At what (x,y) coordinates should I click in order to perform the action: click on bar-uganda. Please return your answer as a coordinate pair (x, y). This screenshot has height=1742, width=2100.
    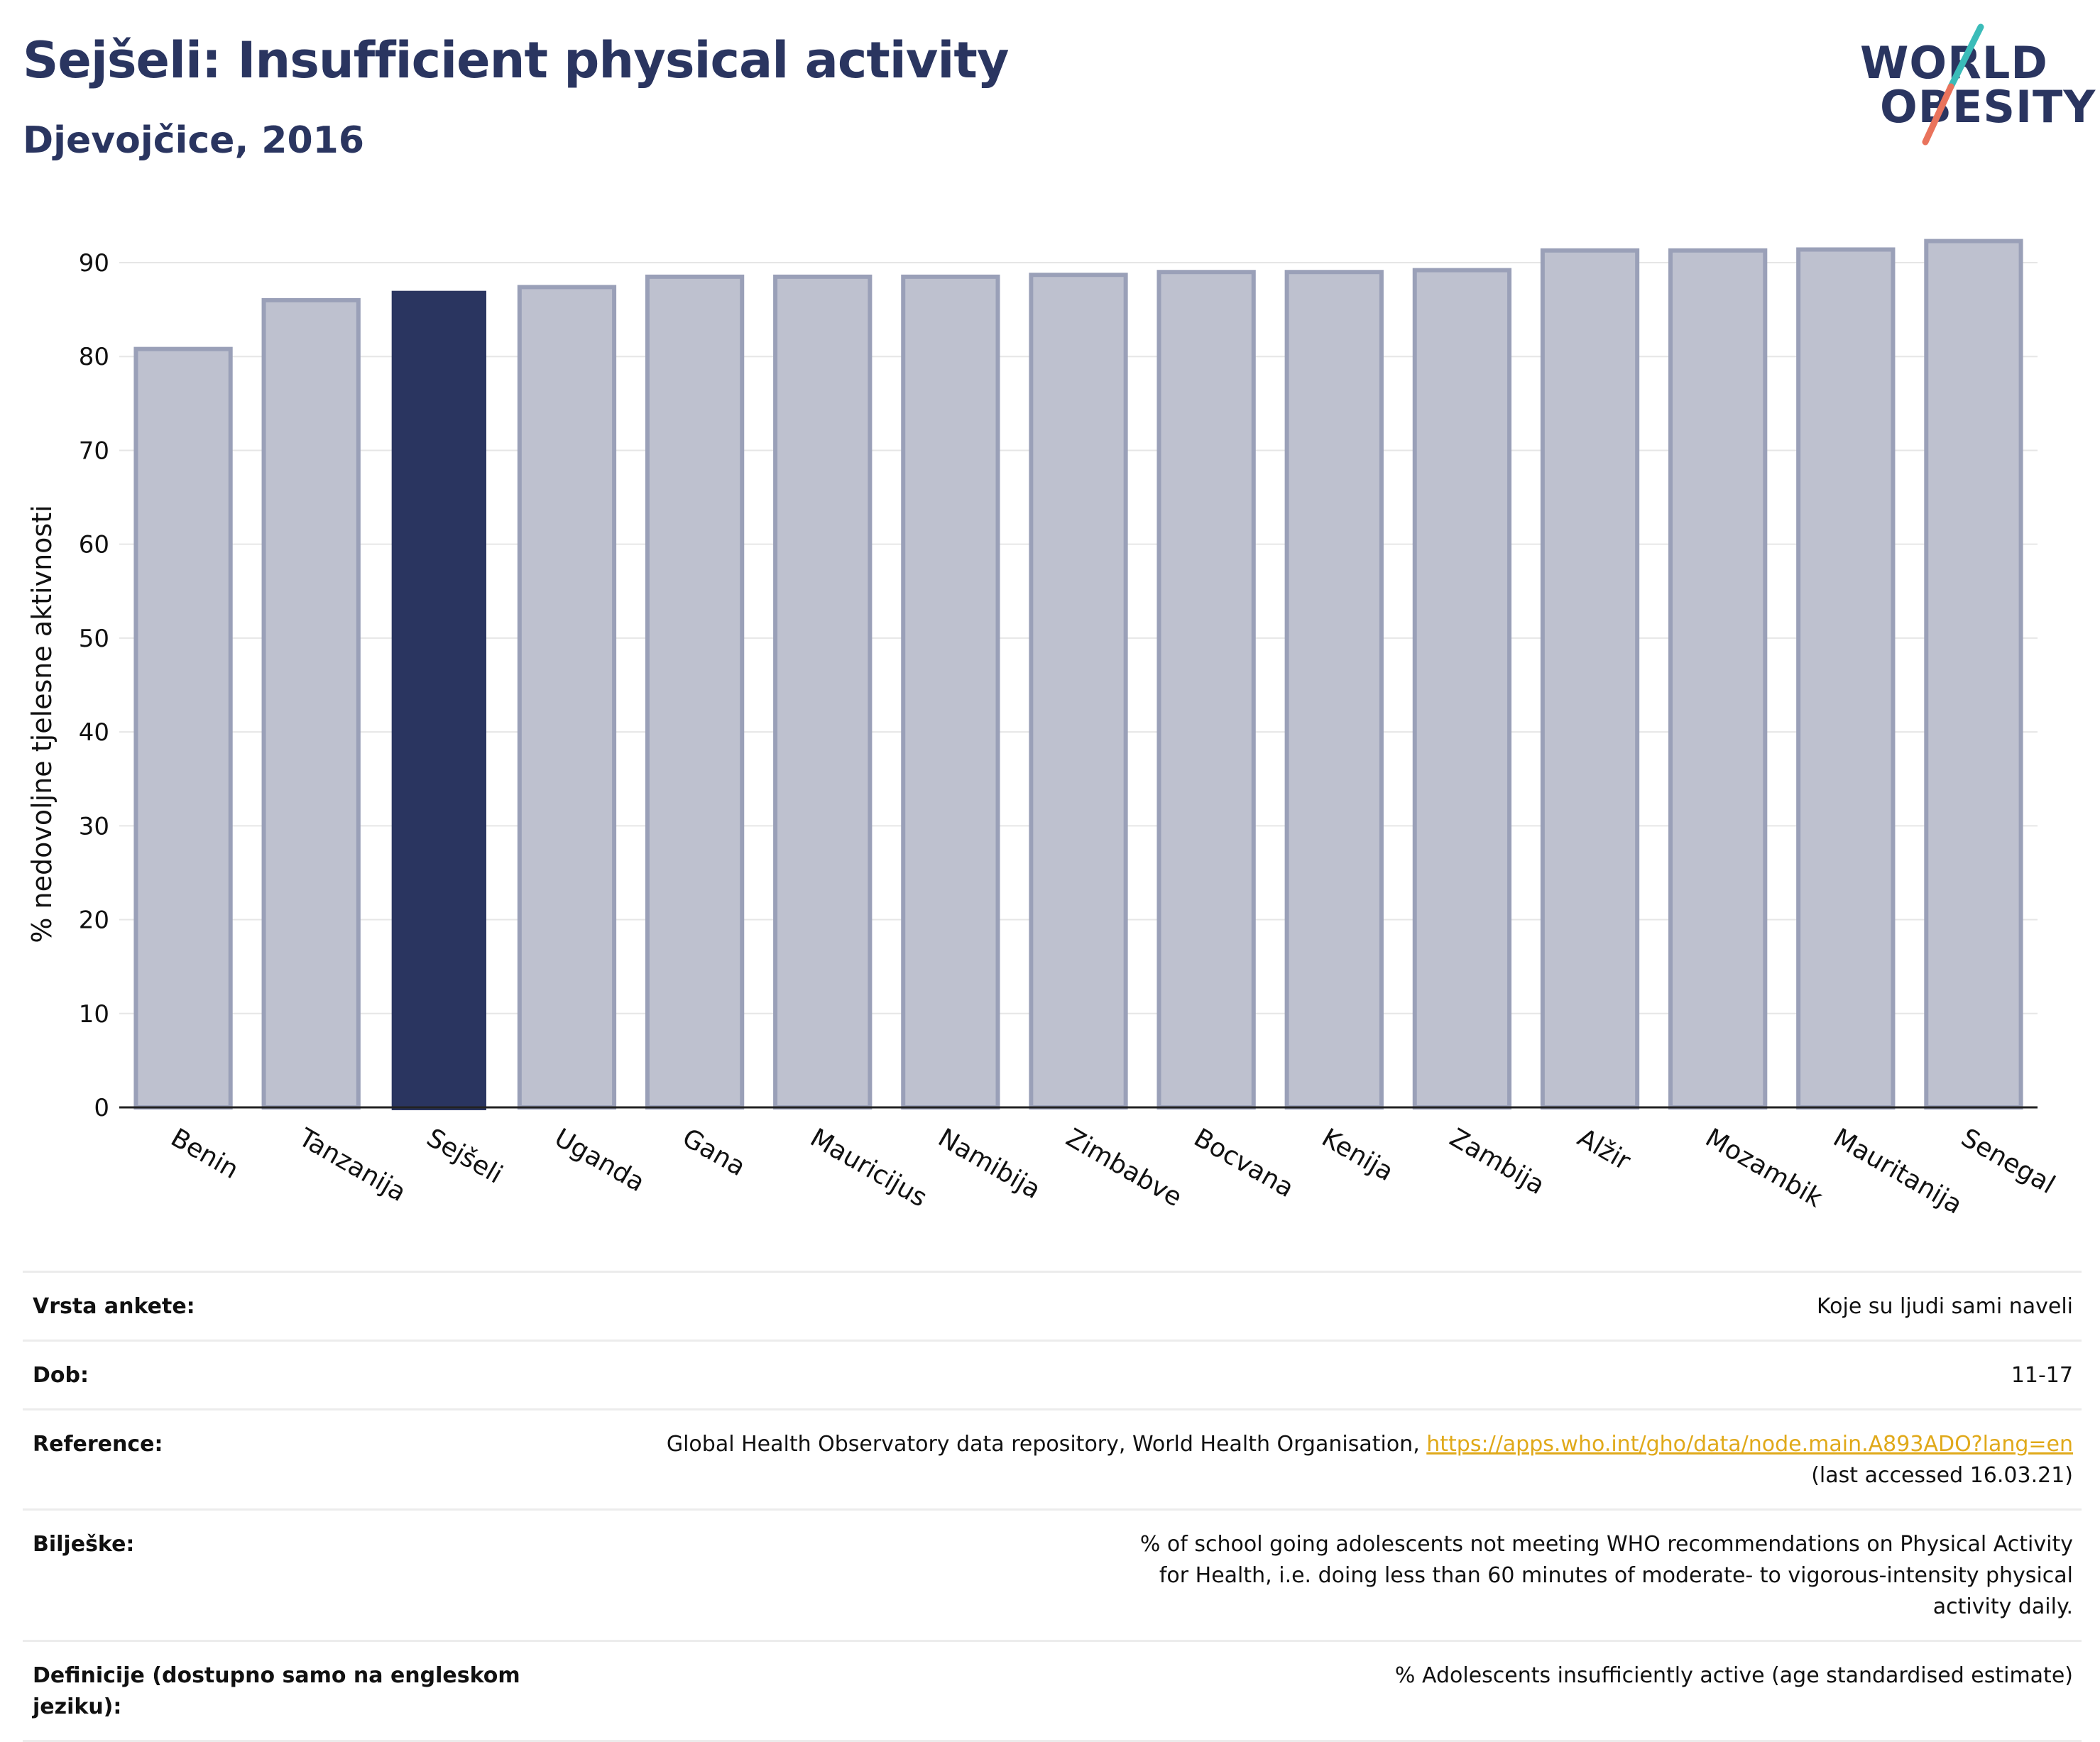
    Looking at the image, I should click on (567, 697).